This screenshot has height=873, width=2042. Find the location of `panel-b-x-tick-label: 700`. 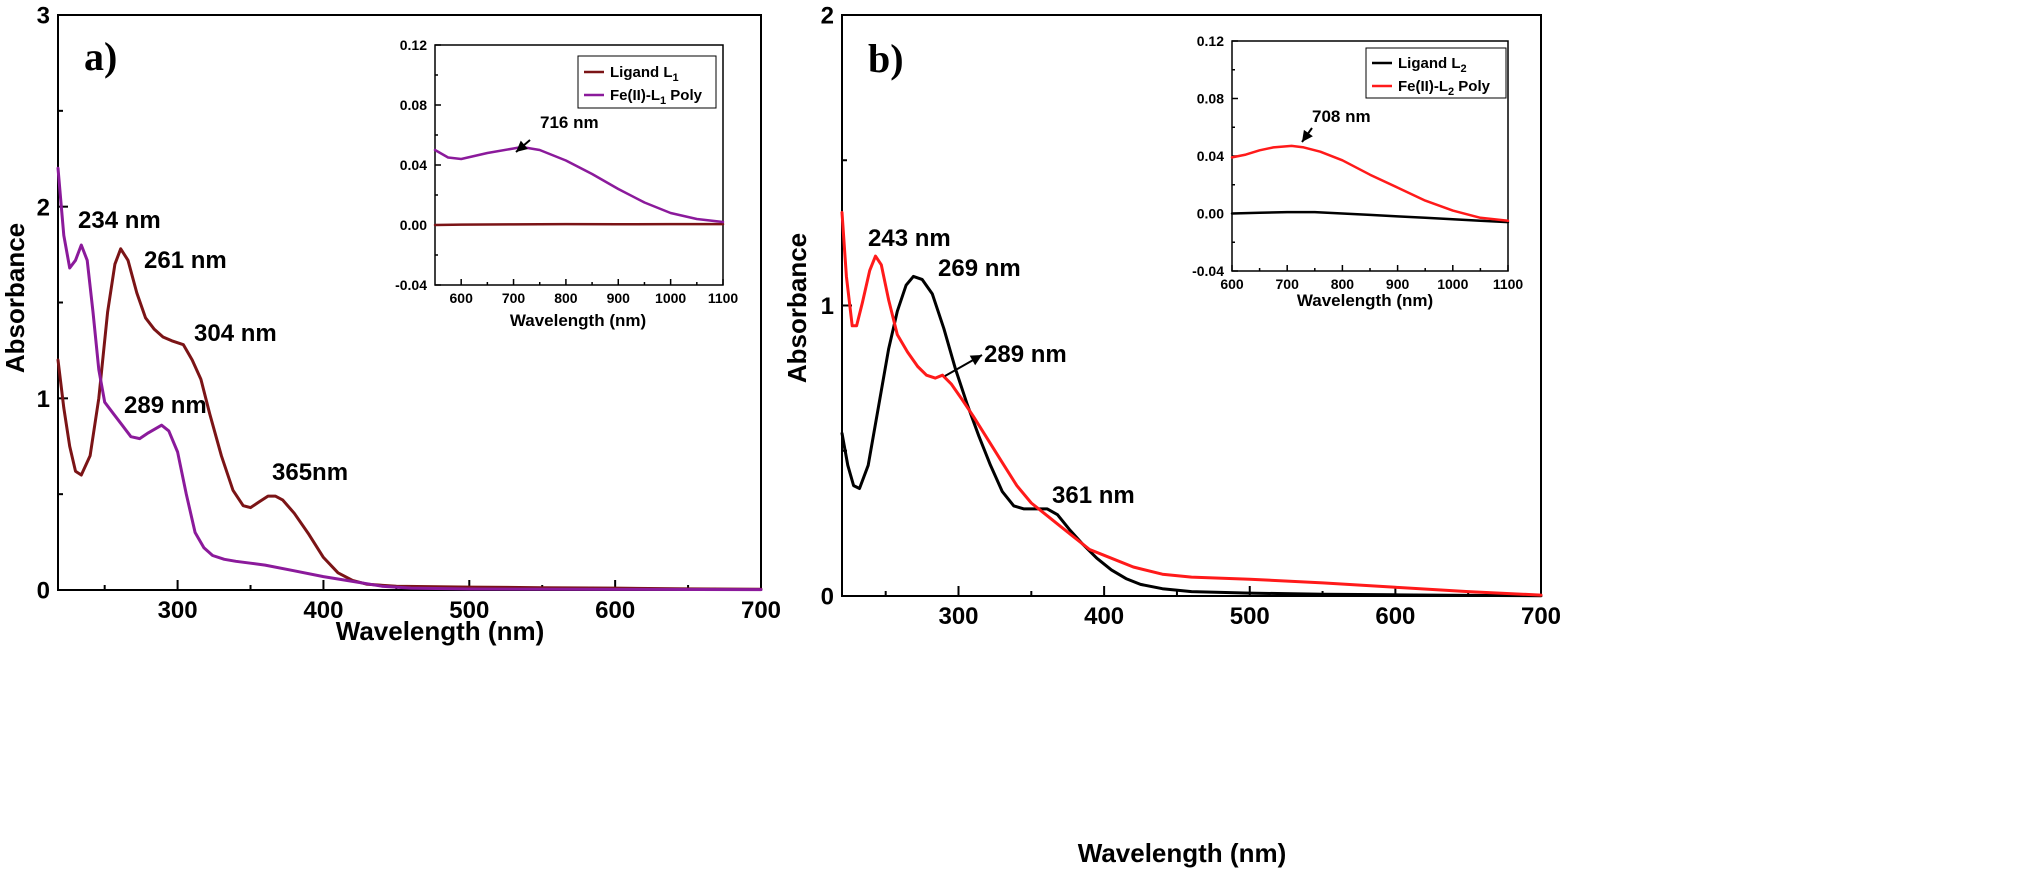

panel-b-x-tick-label: 700 is located at coordinates (1541, 616).